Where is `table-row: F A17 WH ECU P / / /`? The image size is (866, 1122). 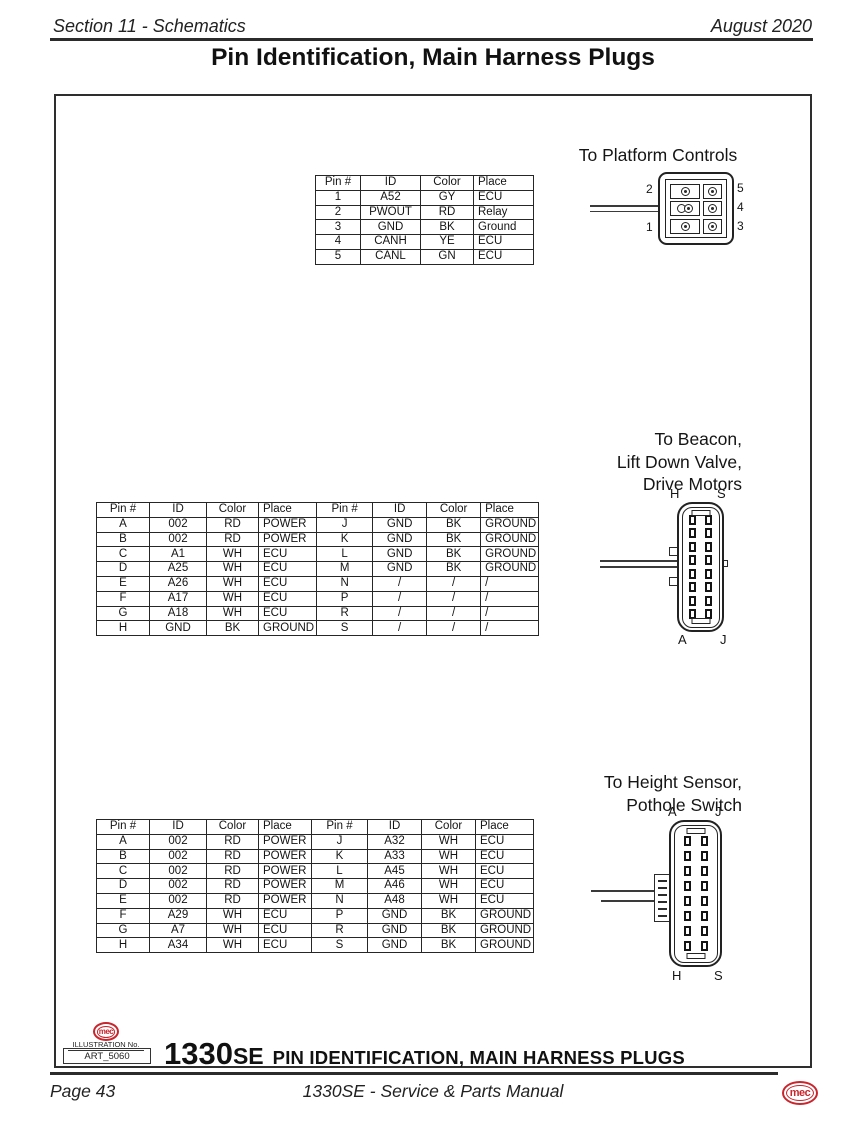 table-row: F A17 WH ECU P / / / is located at coordinates (318, 598).